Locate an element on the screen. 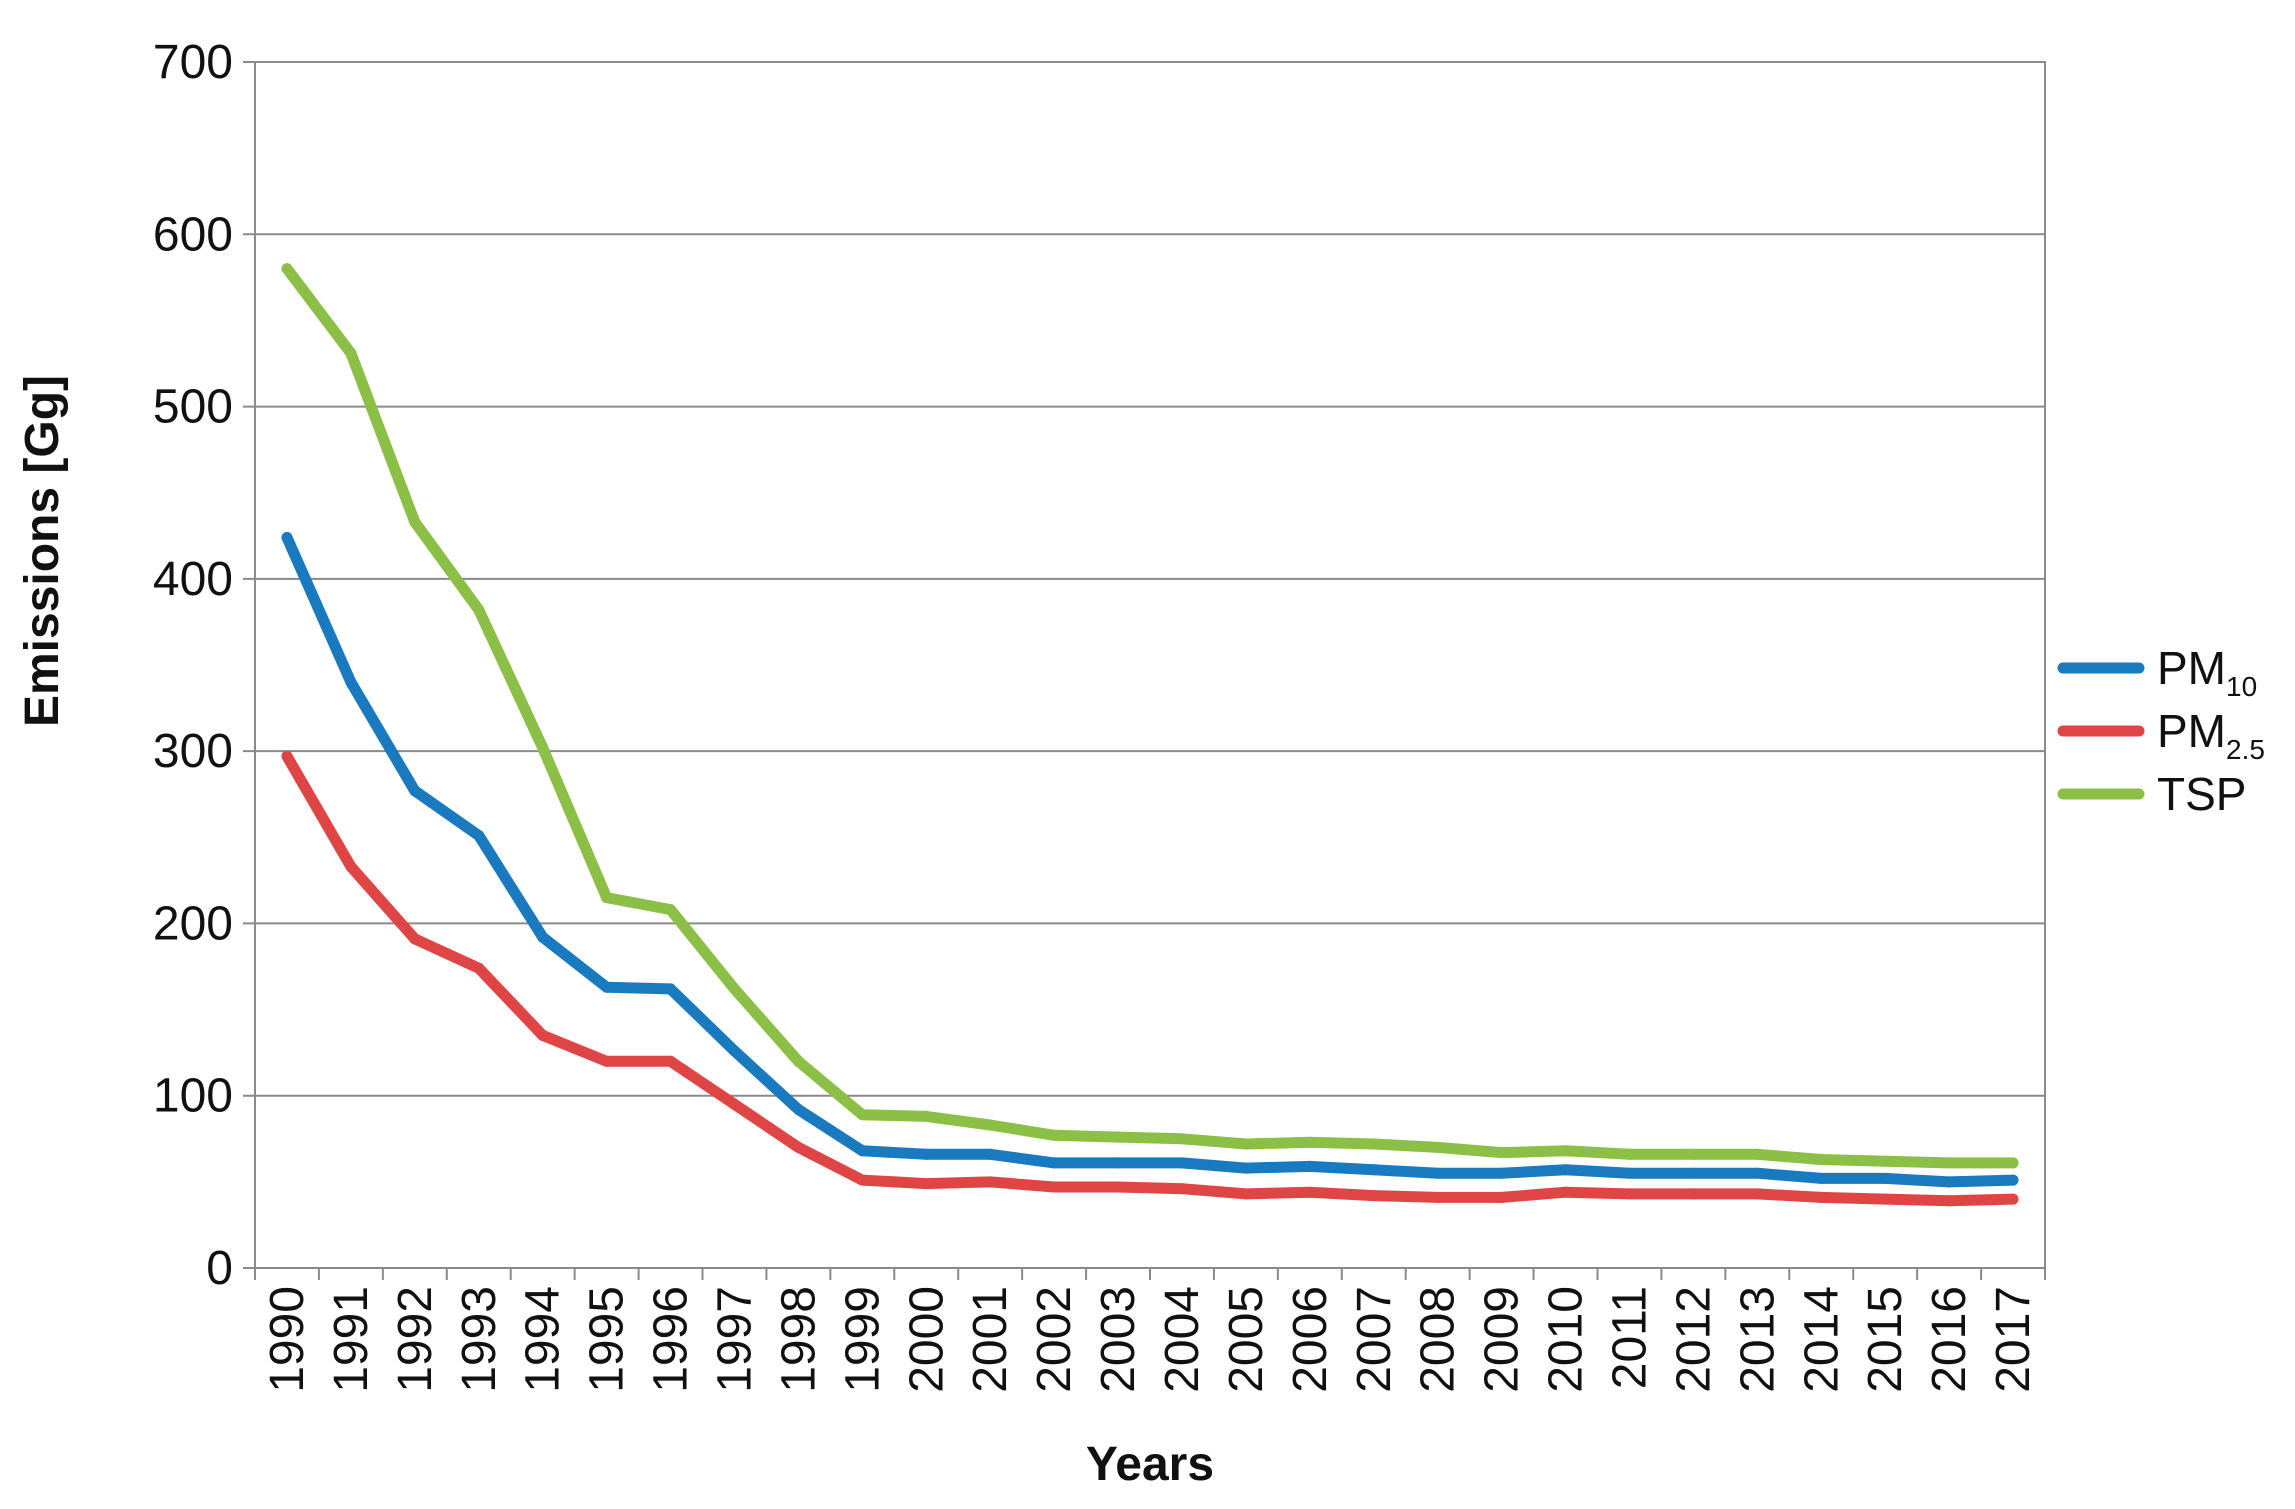 This screenshot has width=2295, height=1509. x-tick-label: 1993 is located at coordinates (479, 1339).